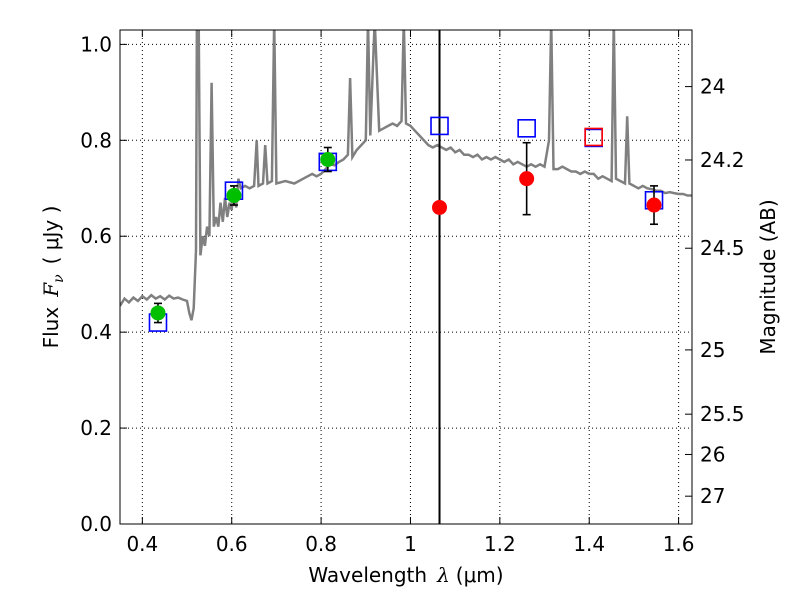 This screenshot has width=800, height=600. Describe the element at coordinates (96, 524) in the screenshot. I see `y-tick-label: 0.0` at that location.